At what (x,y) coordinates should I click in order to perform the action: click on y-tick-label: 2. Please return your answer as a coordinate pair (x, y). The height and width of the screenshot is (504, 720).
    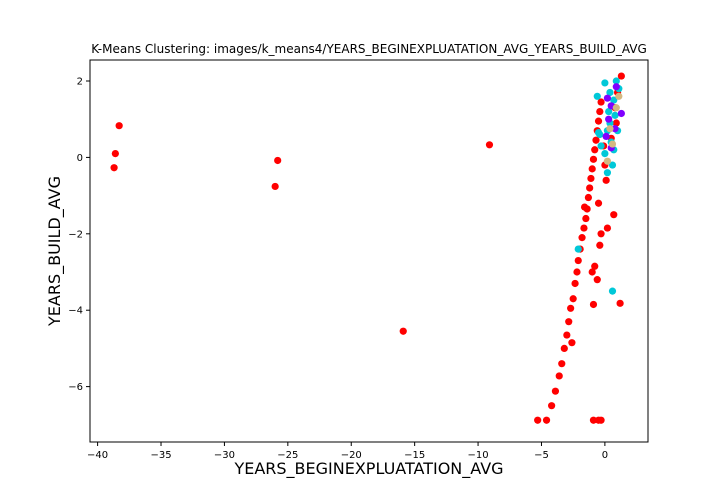
    Looking at the image, I should click on (80, 82).